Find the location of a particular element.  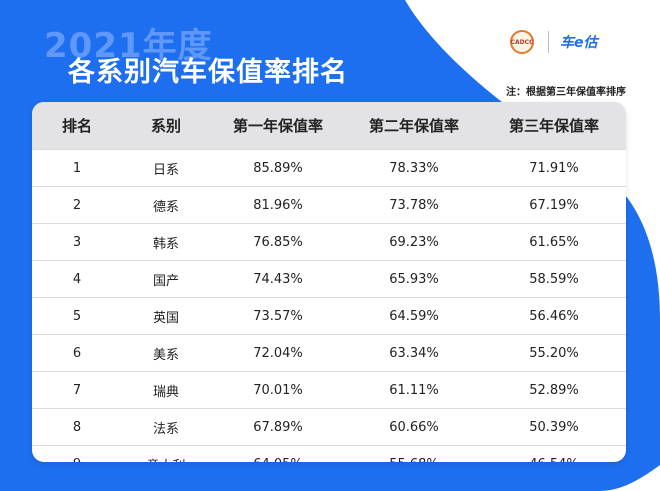

table-cell: 5 is located at coordinates (77, 316).